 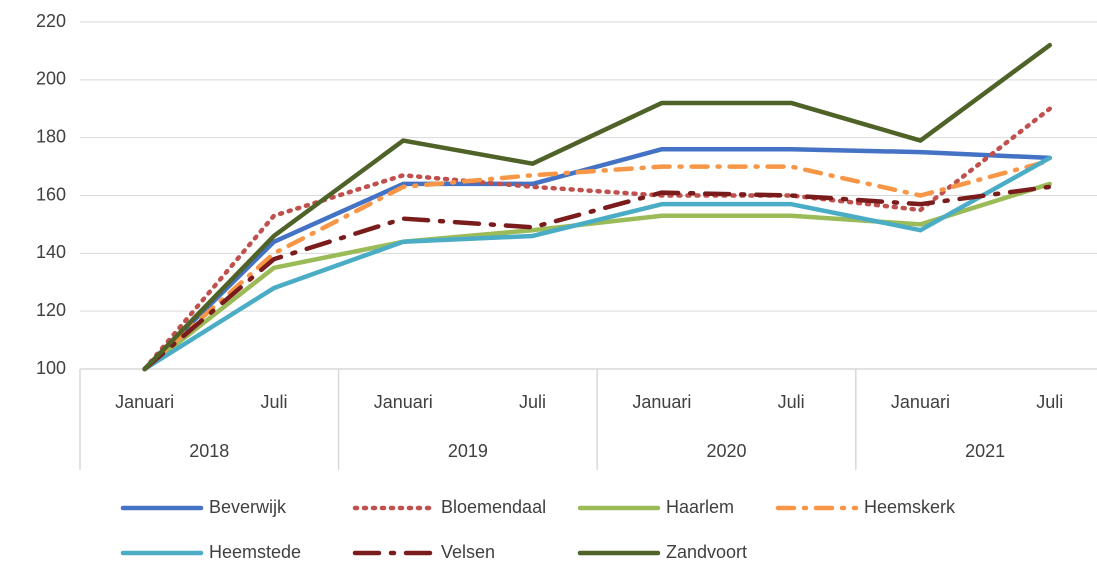 What do you see at coordinates (209, 451) in the screenshot?
I see `group-label: 2018` at bounding box center [209, 451].